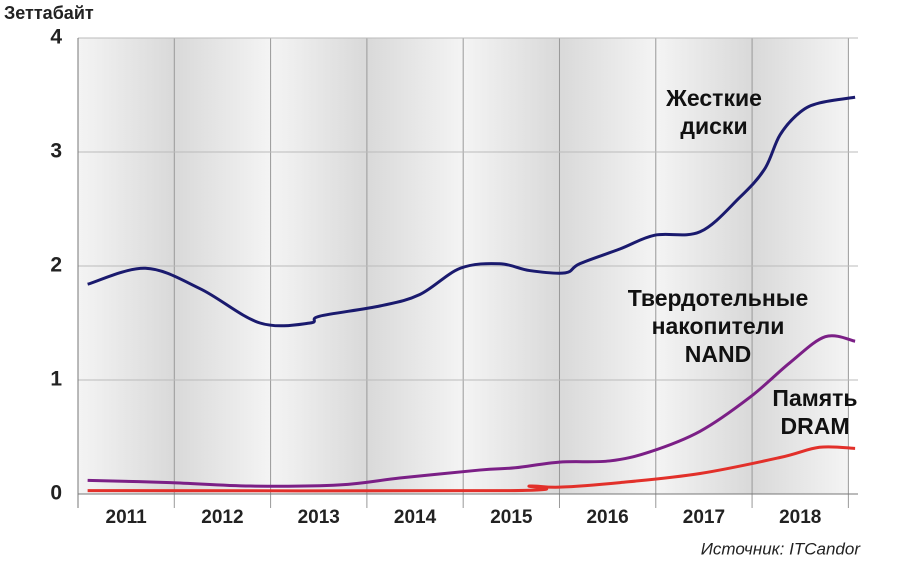 The width and height of the screenshot is (900, 565). I want to click on y-tick-label: 2, so click(56, 265).